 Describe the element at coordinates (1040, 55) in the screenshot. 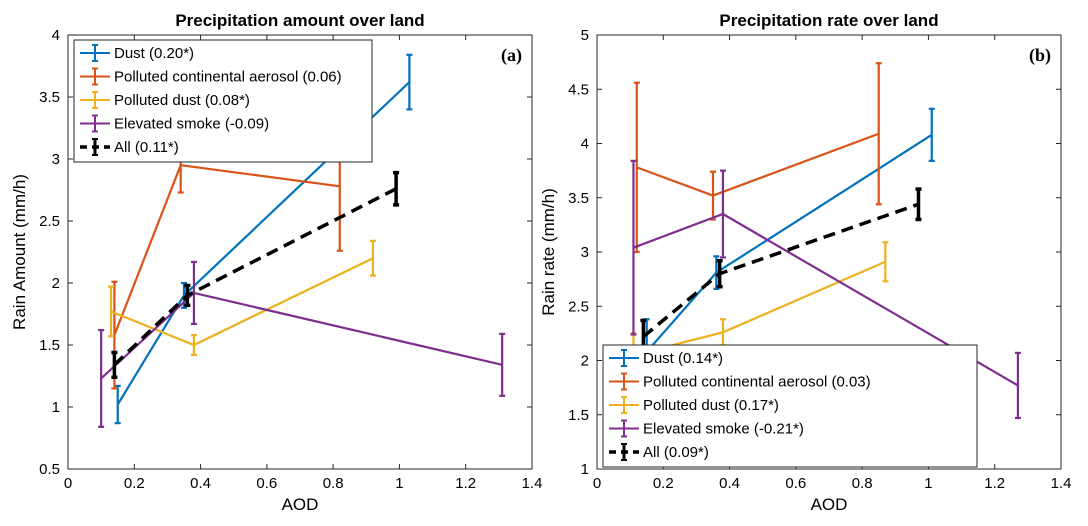

I see `panel-label: (b)` at that location.